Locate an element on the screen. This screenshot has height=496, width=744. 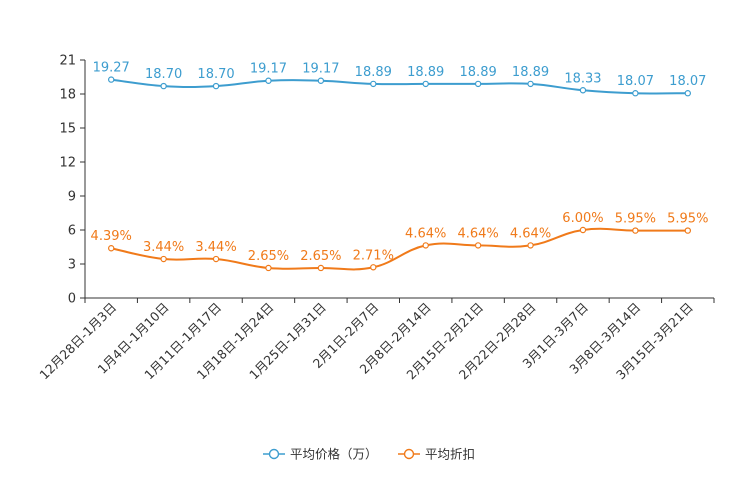
legend-item-avg-price: 平均价格（万） is located at coordinates (320, 454).